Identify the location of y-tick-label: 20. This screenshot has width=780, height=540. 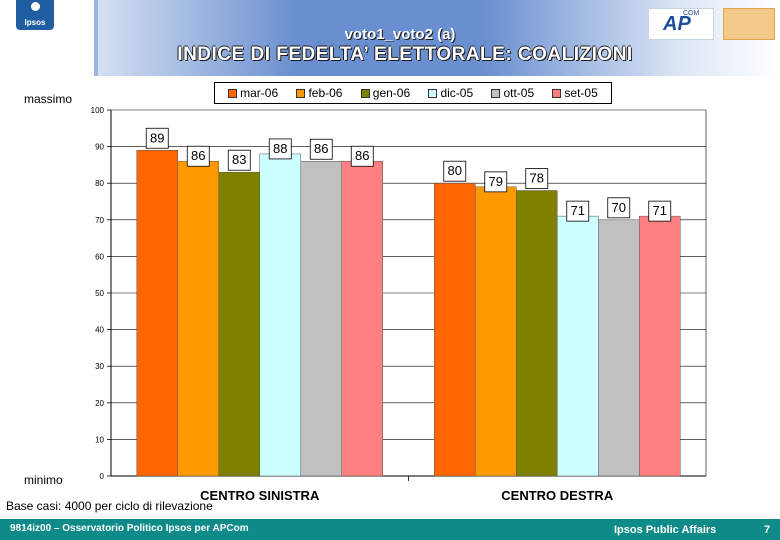
(99, 403).